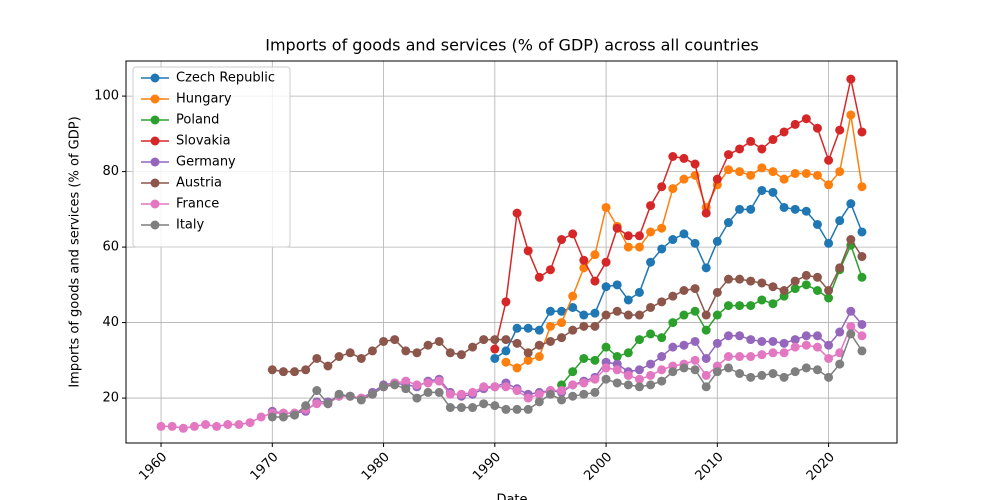  I want to click on legend-label: France, so click(197, 204).